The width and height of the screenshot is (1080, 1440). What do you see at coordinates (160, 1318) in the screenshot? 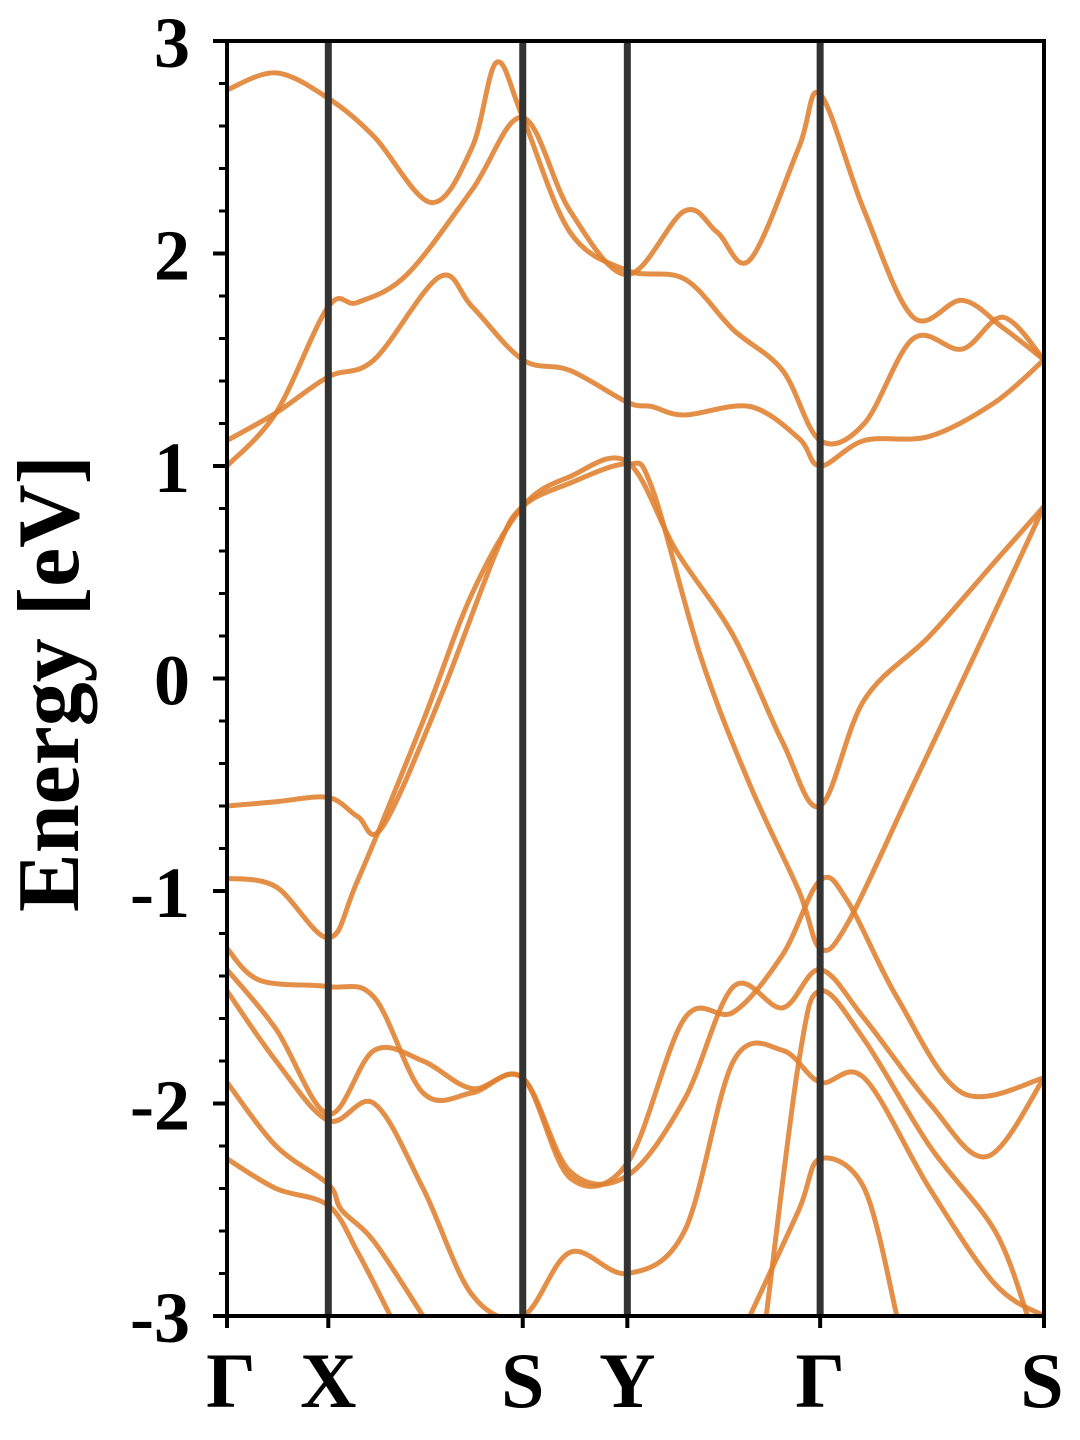
I see `y-tick-label: -3` at bounding box center [160, 1318].